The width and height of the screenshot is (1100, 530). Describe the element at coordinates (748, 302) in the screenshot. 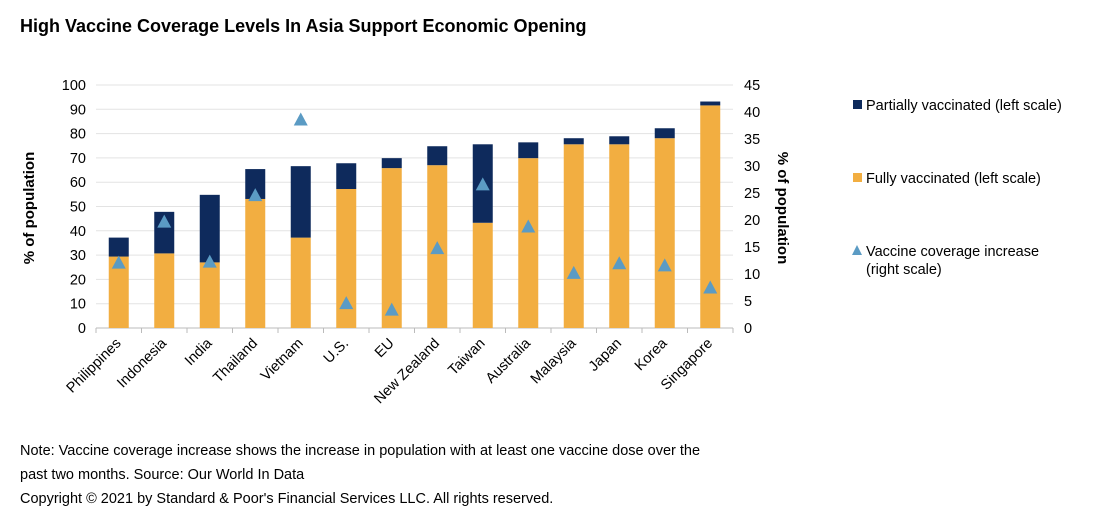

I see `y2-tick-label: 5` at that location.